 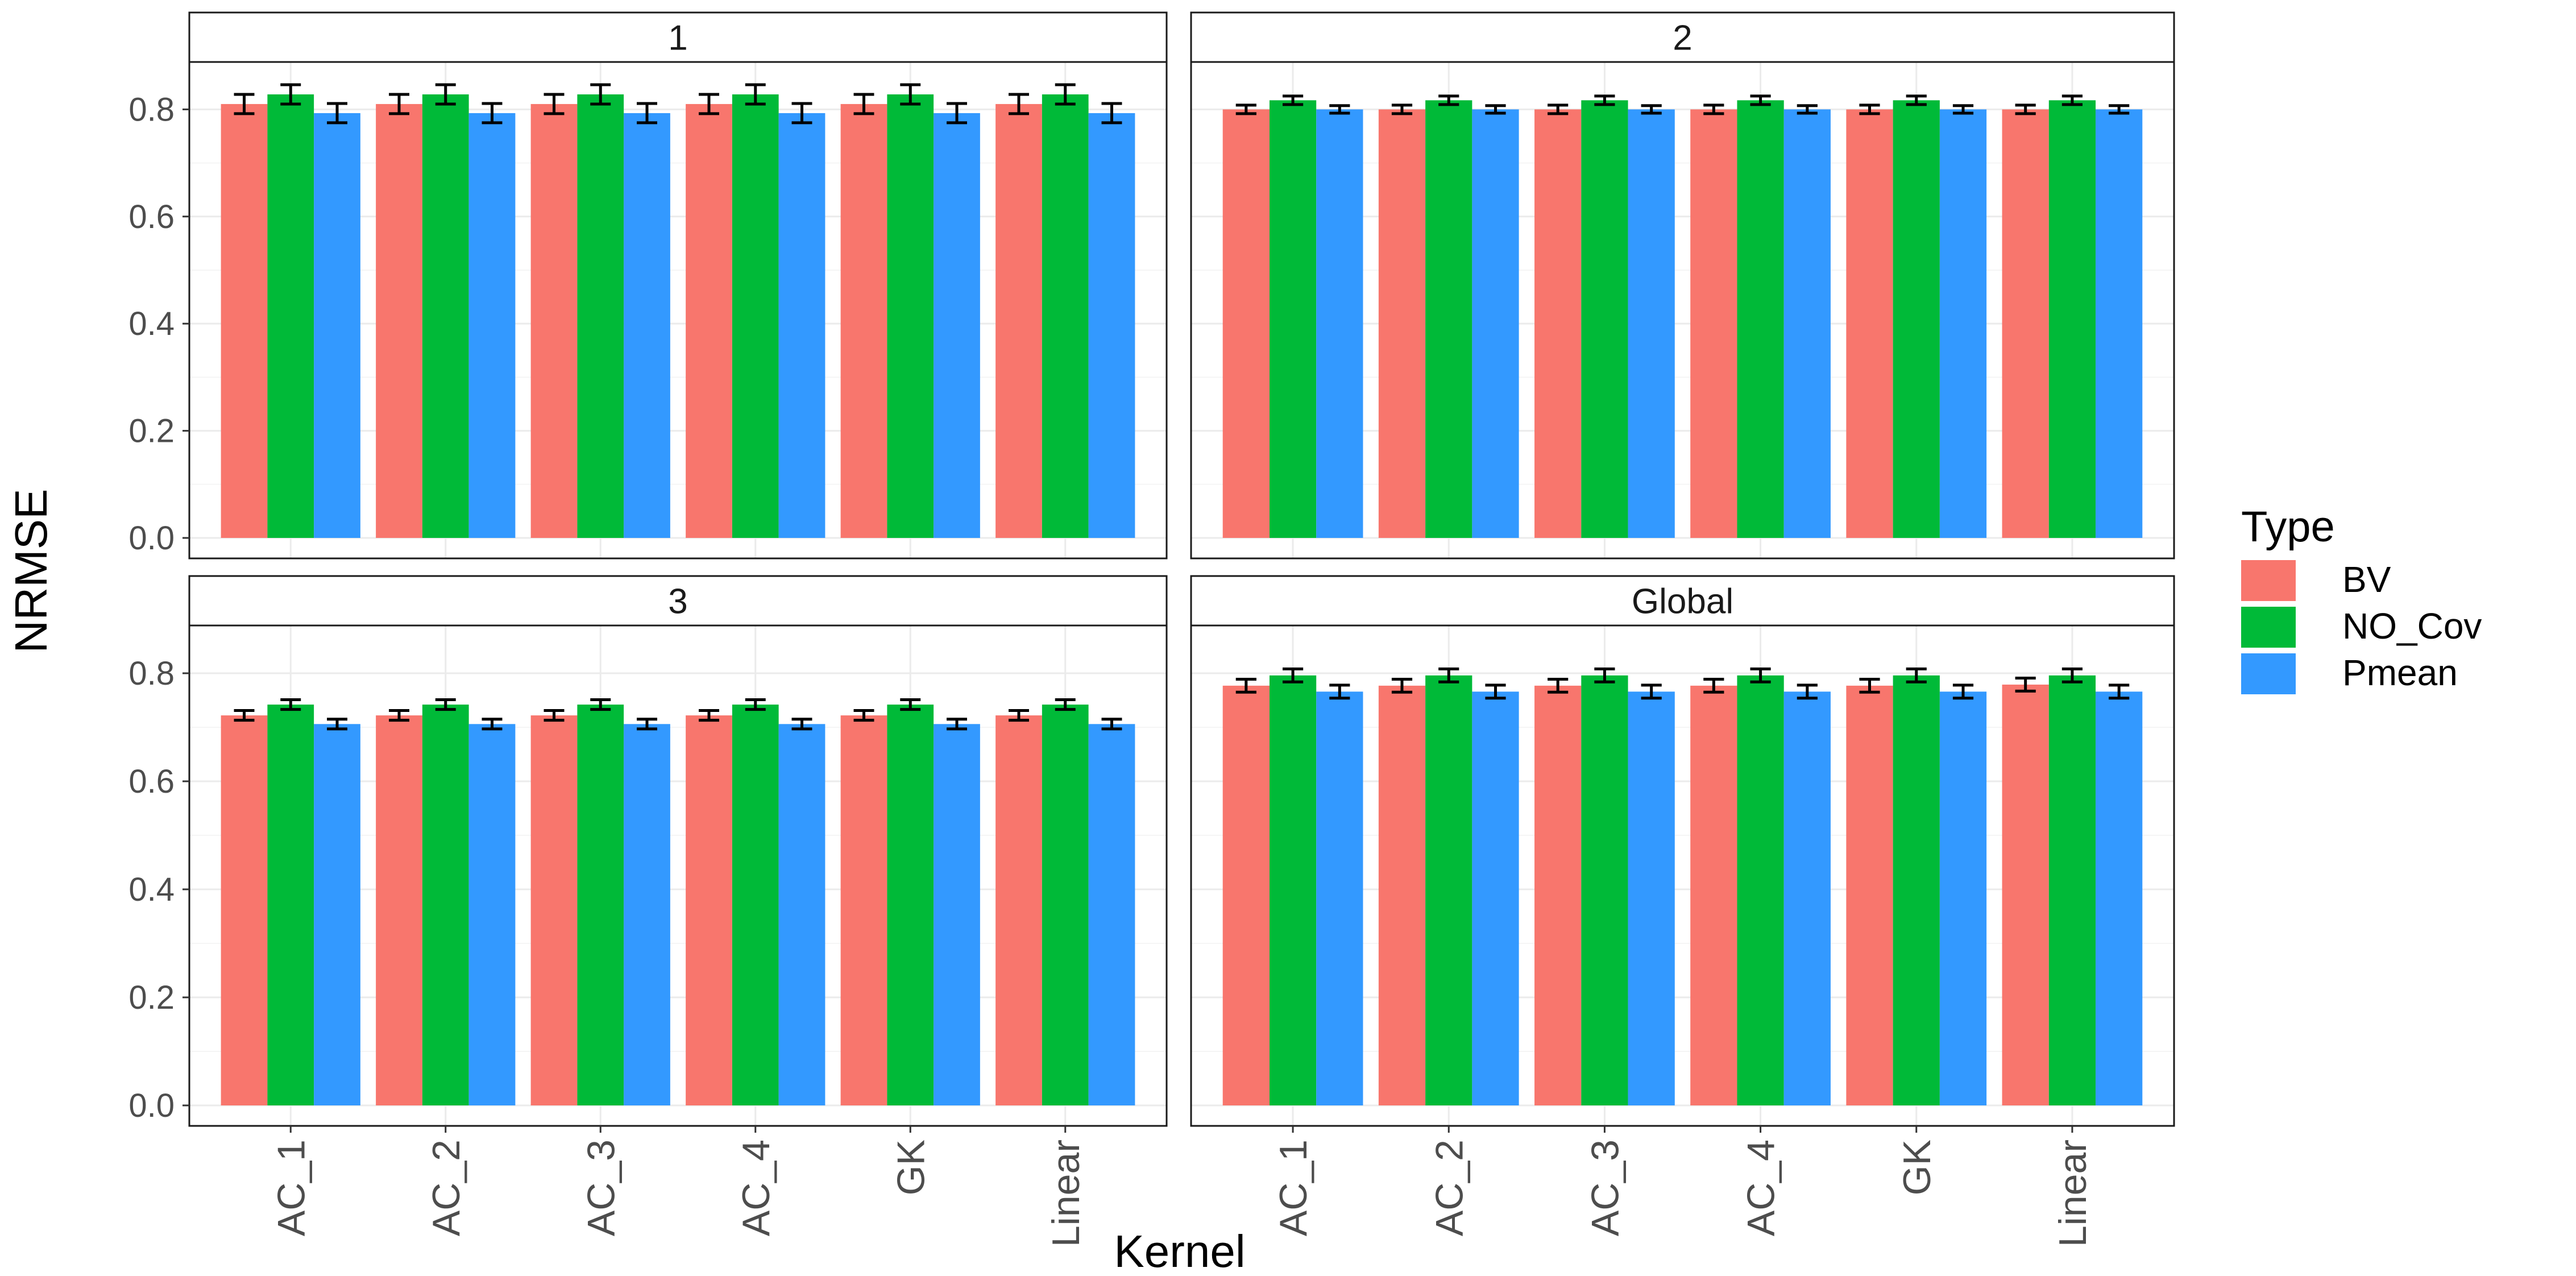 I want to click on legend-key-pmean, so click(x=2268, y=673).